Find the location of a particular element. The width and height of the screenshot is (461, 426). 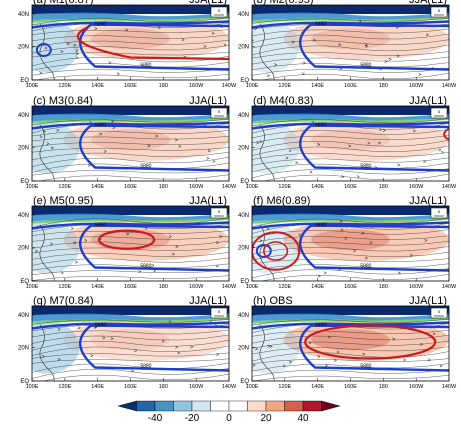

warm-anomaly is located at coordinates (366, 239).